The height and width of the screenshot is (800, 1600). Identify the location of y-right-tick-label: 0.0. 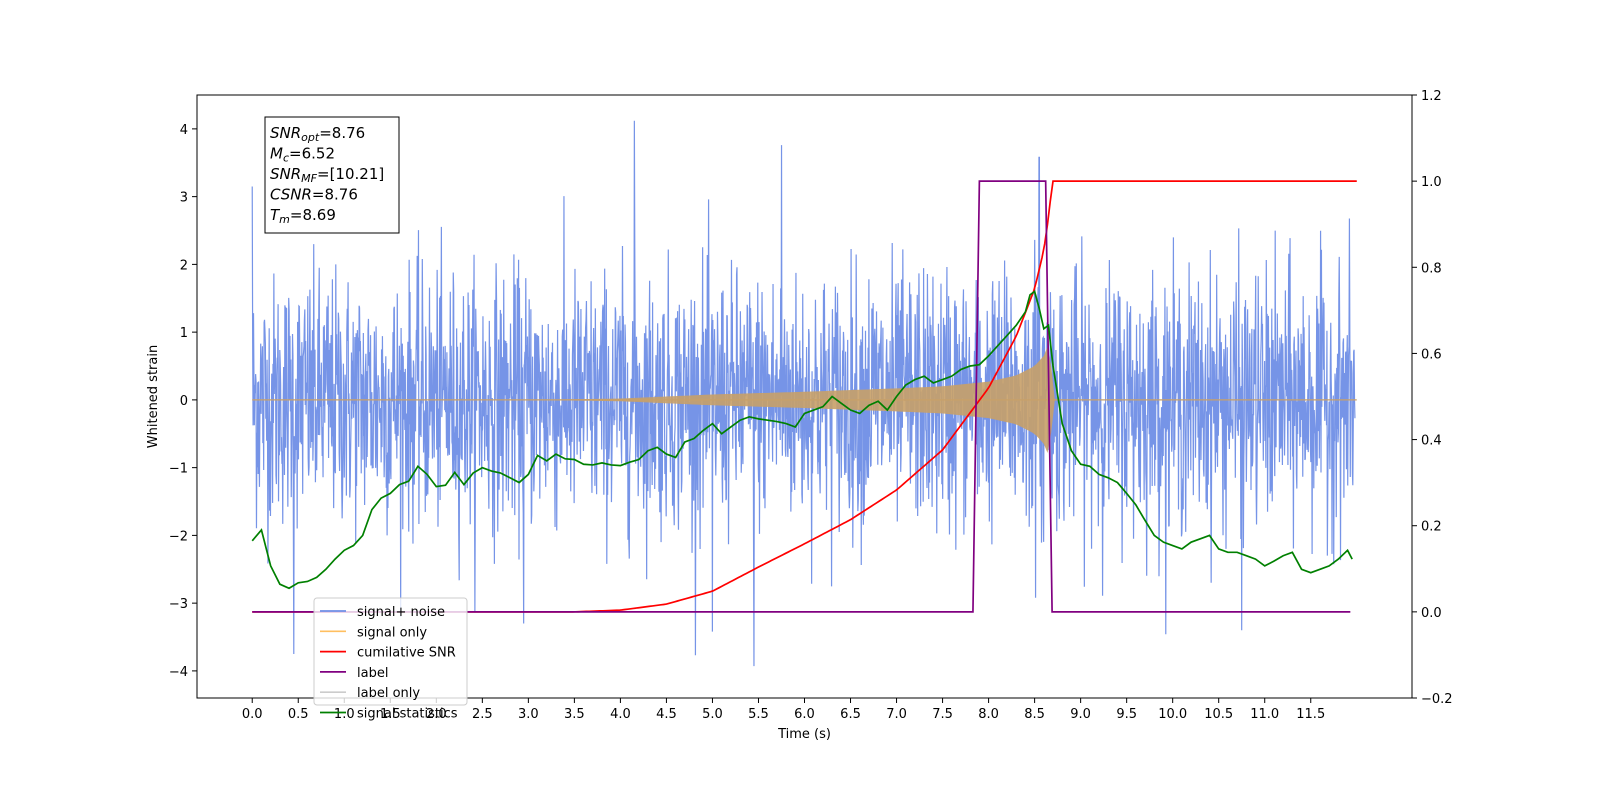
(1431, 613).